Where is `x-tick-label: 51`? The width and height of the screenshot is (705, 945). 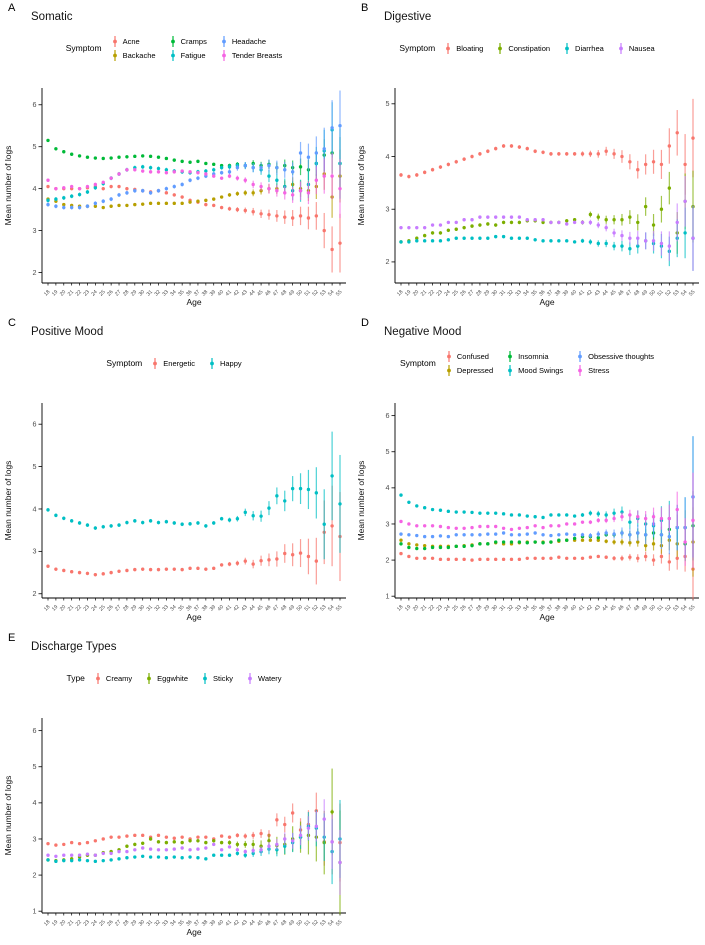
x-tick-label: 51 is located at coordinates (308, 608).